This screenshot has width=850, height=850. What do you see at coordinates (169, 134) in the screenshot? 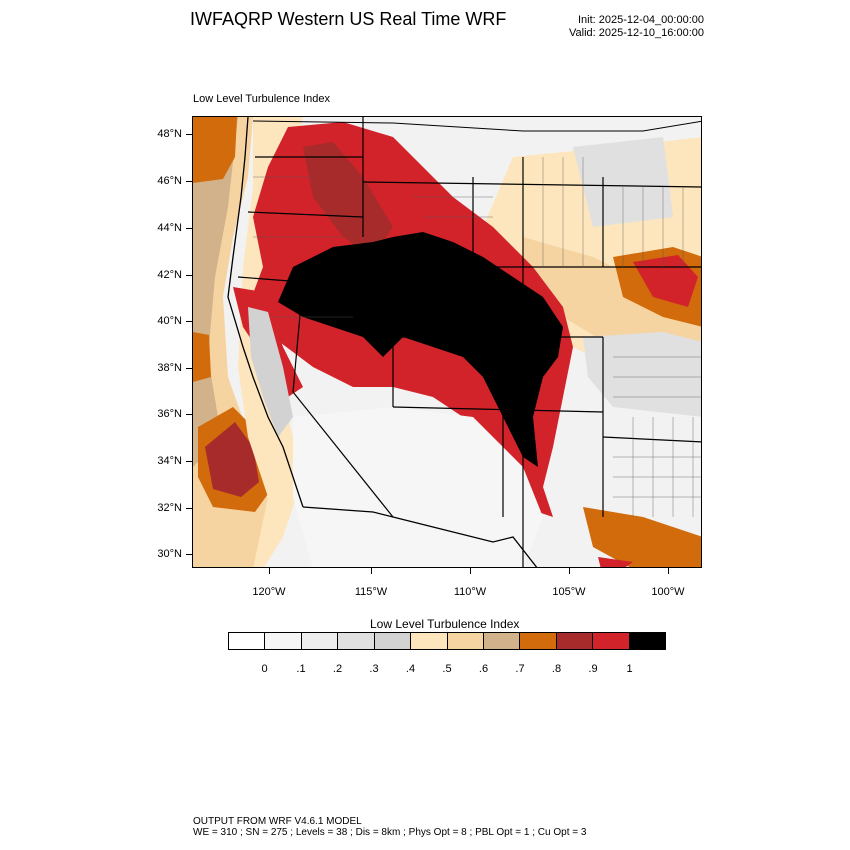
I see `lat-label: 48°N` at bounding box center [169, 134].